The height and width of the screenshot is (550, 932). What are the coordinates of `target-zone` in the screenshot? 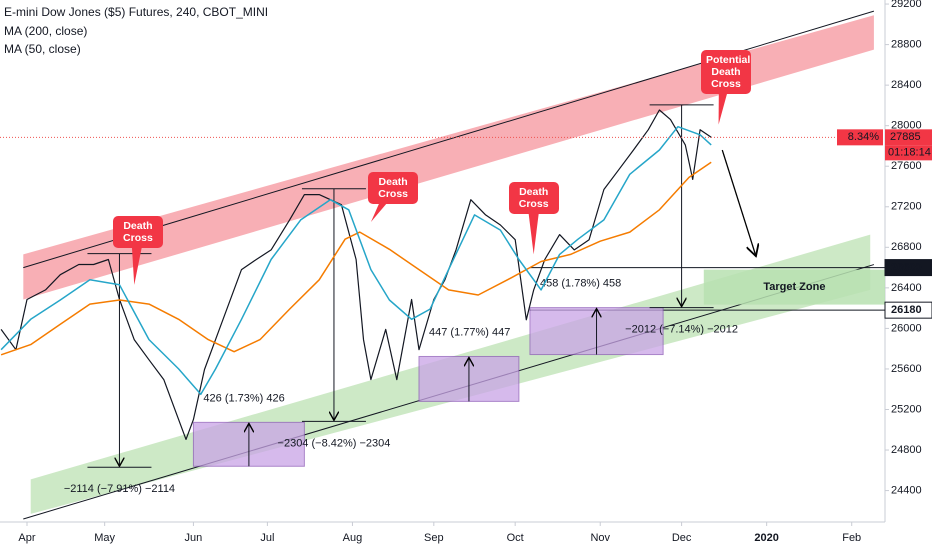 It's located at (794, 287).